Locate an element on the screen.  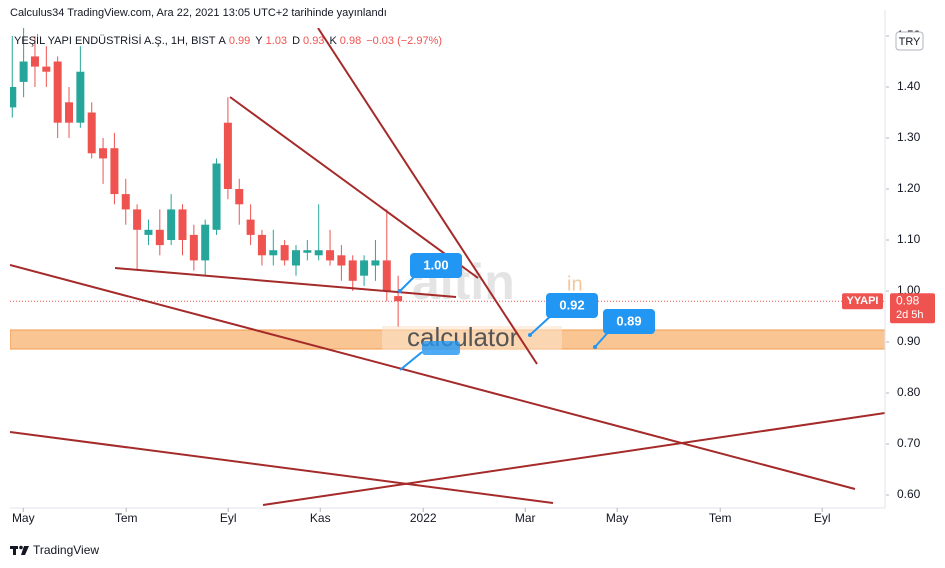
watermark is located at coordinates (472, 338).